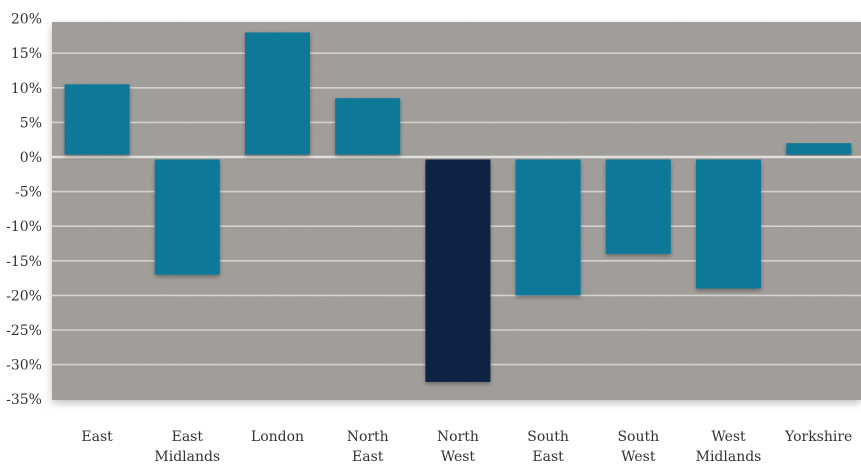 This screenshot has height=466, width=861. What do you see at coordinates (368, 447) in the screenshot?
I see `x-category-label: North East` at bounding box center [368, 447].